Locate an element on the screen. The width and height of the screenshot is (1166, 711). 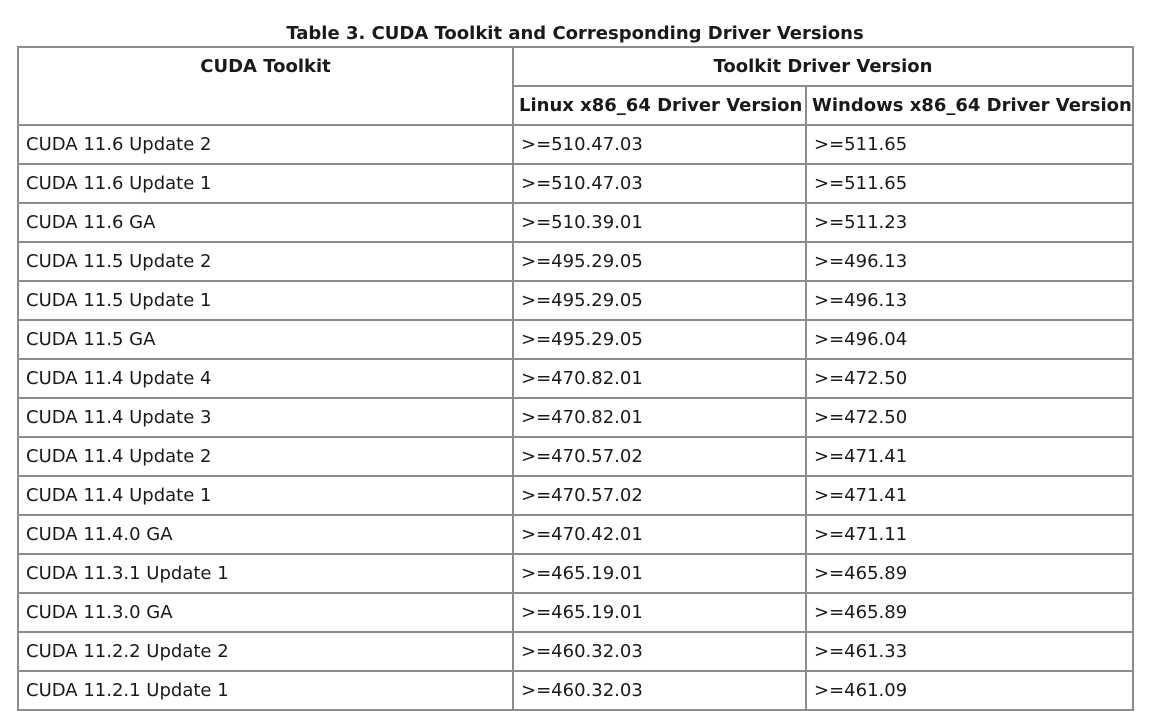
windows-driver-cell: >=461.33 is located at coordinates (969, 651).